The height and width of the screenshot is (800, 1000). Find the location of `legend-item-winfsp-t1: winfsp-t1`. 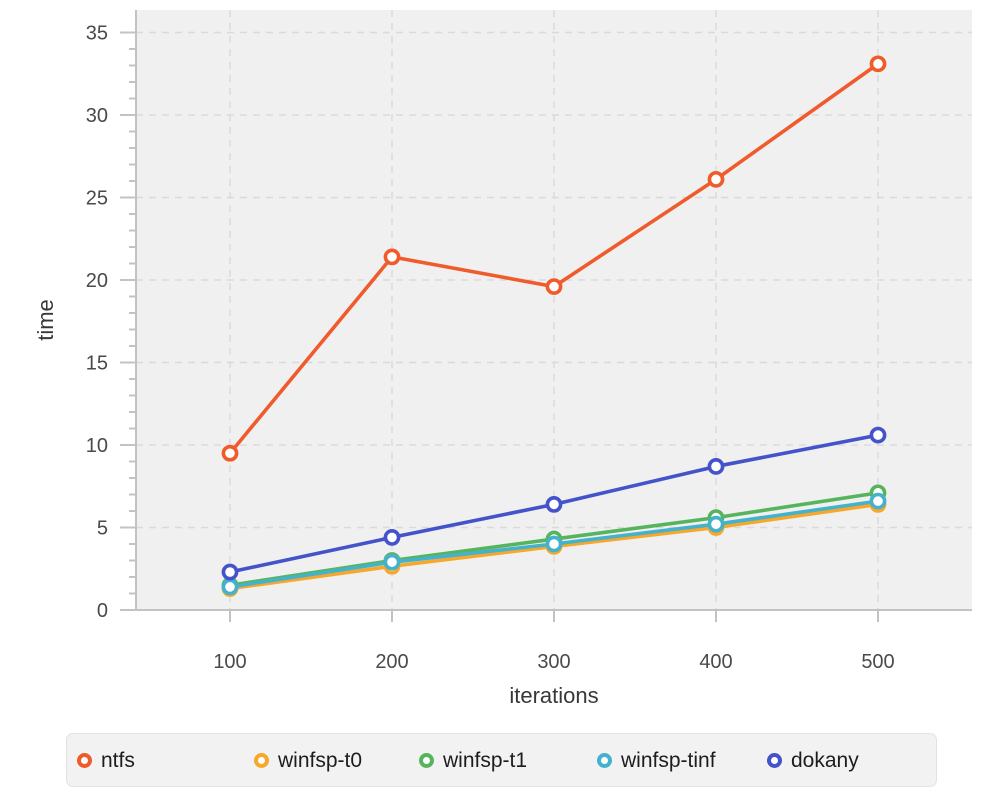

legend-item-winfsp-t1: winfsp-t1 is located at coordinates (508, 760).